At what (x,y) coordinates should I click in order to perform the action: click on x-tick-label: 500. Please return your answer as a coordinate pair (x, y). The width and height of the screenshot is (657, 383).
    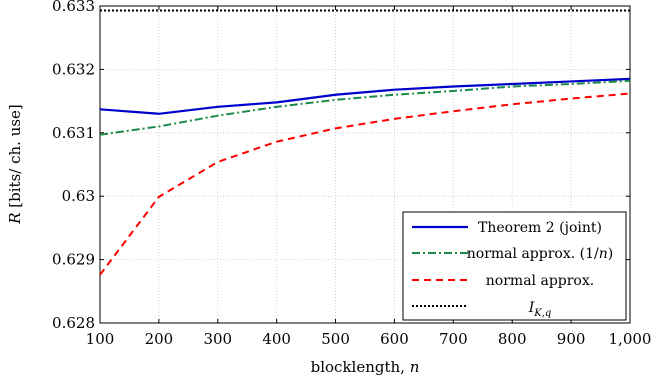
    Looking at the image, I should click on (335, 339).